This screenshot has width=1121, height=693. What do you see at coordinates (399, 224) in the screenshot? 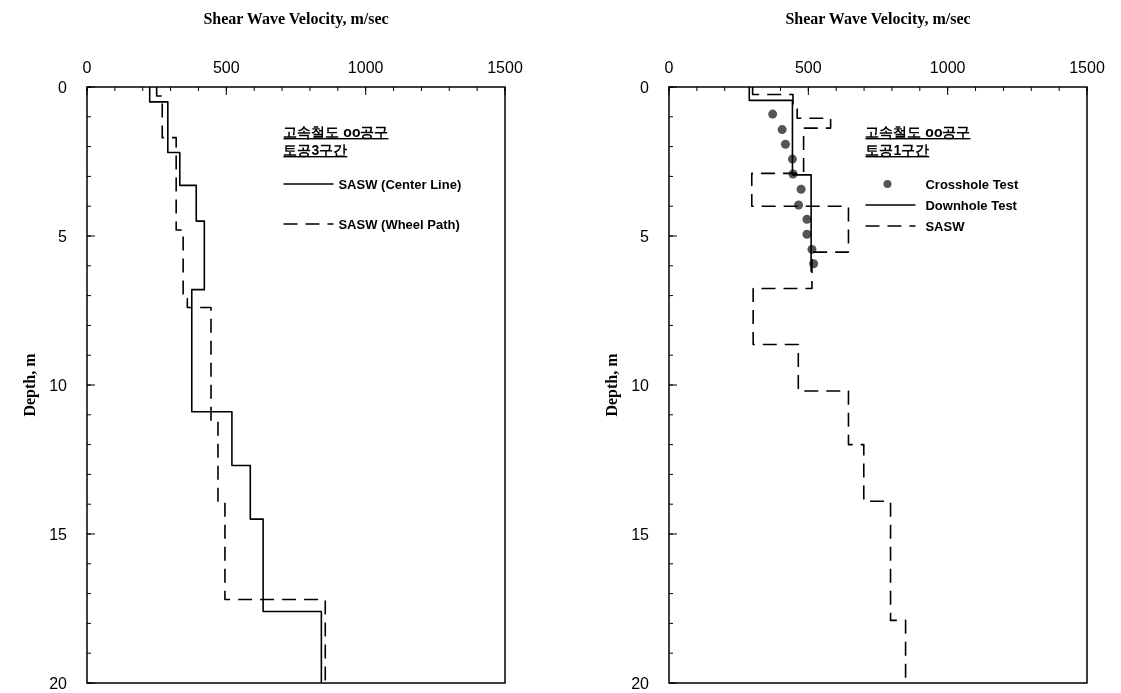
I see `legend-label: SASW (Wheel Path)` at bounding box center [399, 224].